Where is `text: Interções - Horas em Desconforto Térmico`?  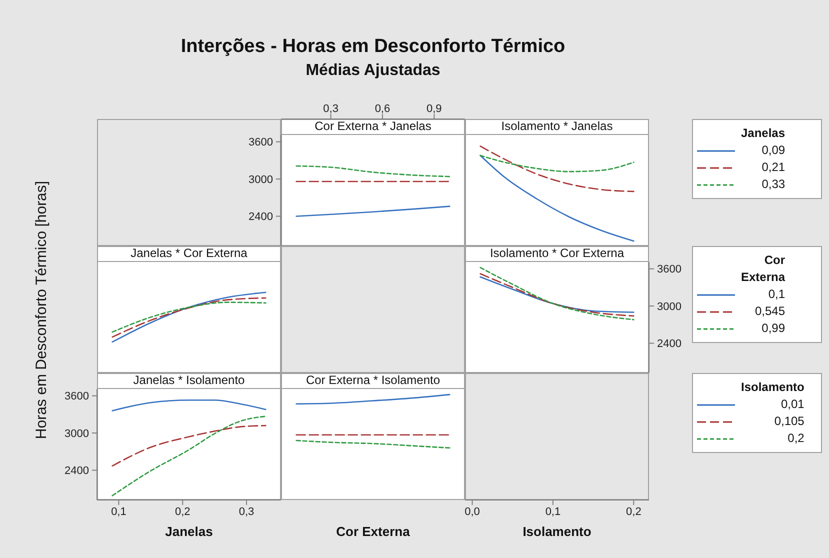 text: Interções - Horas em Desconforto Térmico is located at coordinates (373, 47).